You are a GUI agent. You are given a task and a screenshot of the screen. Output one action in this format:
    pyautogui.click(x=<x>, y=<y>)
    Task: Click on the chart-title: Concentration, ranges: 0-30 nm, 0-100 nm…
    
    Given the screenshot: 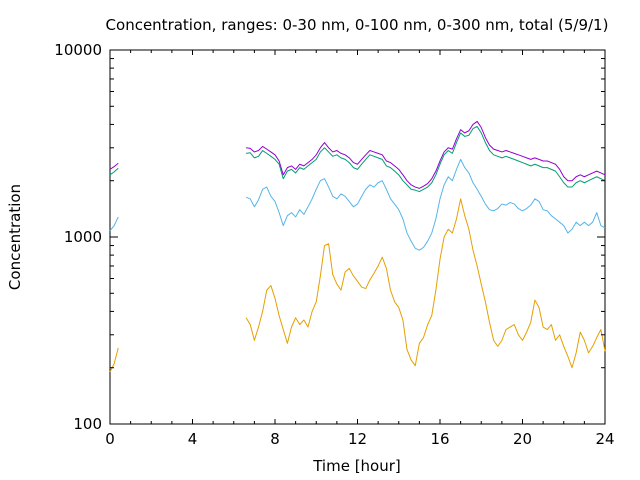 What is the action you would take?
    pyautogui.click(x=357, y=25)
    